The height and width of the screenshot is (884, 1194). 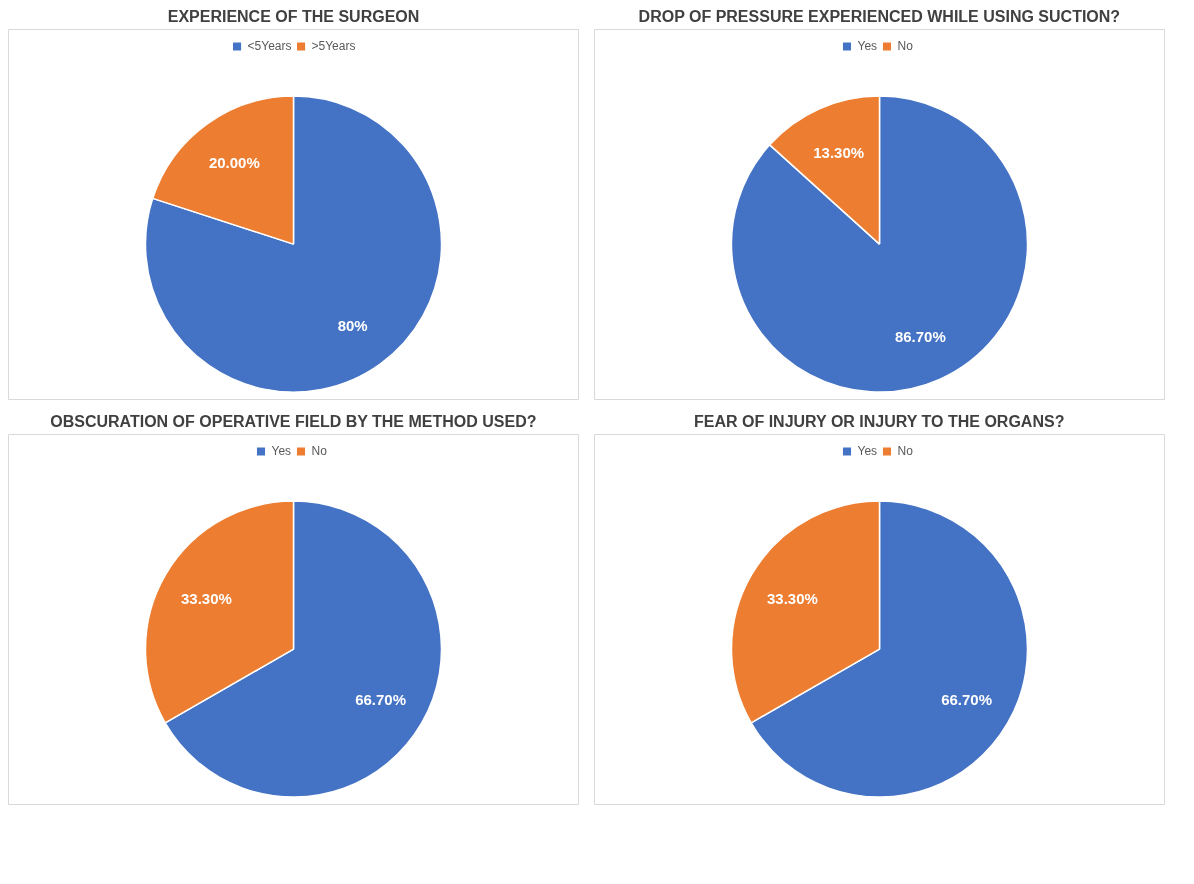 I want to click on data-label: 86.70%, so click(x=920, y=336).